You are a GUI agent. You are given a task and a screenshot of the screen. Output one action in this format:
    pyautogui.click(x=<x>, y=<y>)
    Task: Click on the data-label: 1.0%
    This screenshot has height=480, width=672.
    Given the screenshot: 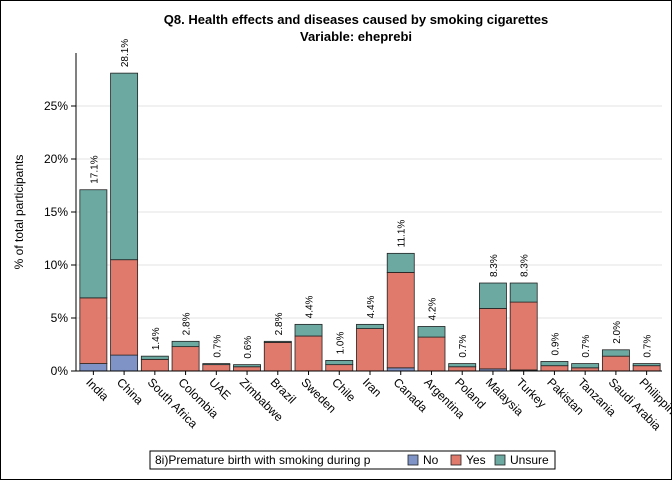 What is the action you would take?
    pyautogui.click(x=340, y=342)
    